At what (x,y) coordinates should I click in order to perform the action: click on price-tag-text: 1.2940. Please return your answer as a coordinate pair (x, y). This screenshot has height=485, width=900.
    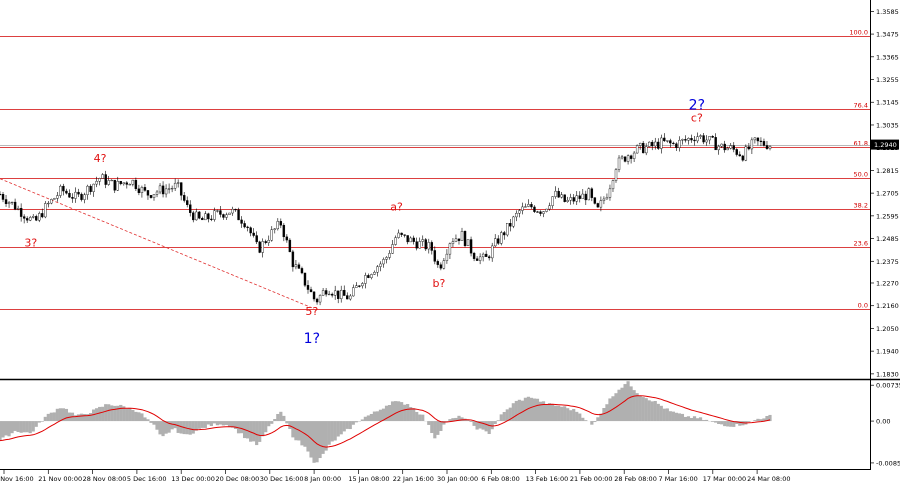
    Looking at the image, I should click on (885, 145).